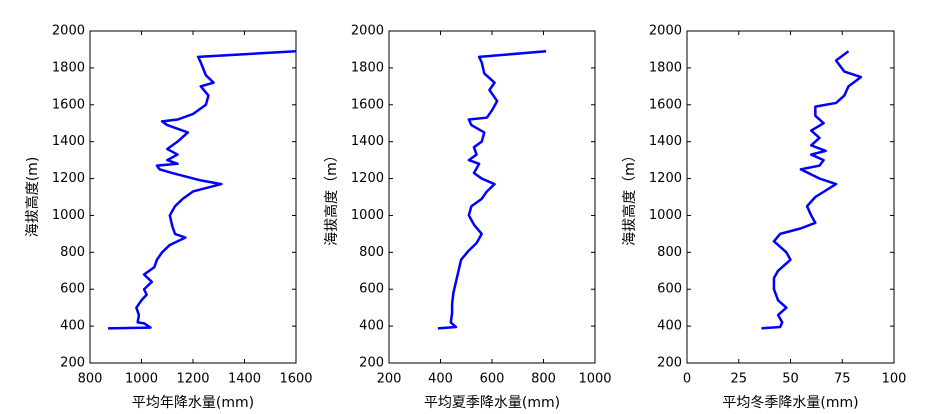  Describe the element at coordinates (32, 197) in the screenshot. I see `y-axis-label: 海拔高度(m)` at that location.